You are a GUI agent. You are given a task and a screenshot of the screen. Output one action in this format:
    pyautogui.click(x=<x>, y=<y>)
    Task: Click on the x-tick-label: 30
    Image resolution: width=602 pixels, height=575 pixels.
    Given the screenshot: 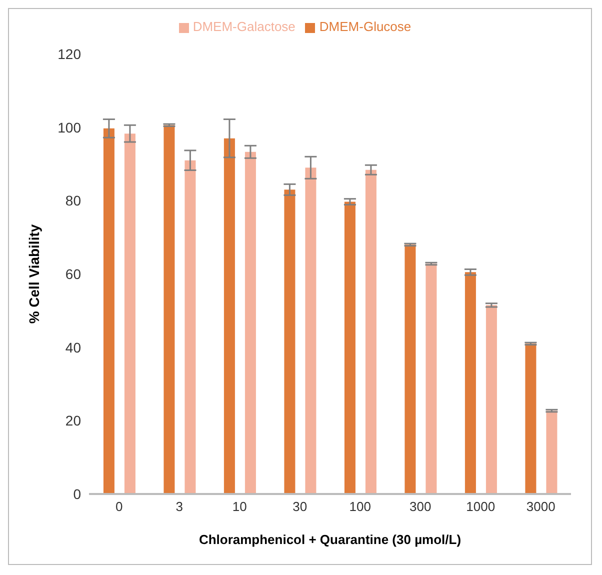 What is the action you would take?
    pyautogui.click(x=300, y=506)
    